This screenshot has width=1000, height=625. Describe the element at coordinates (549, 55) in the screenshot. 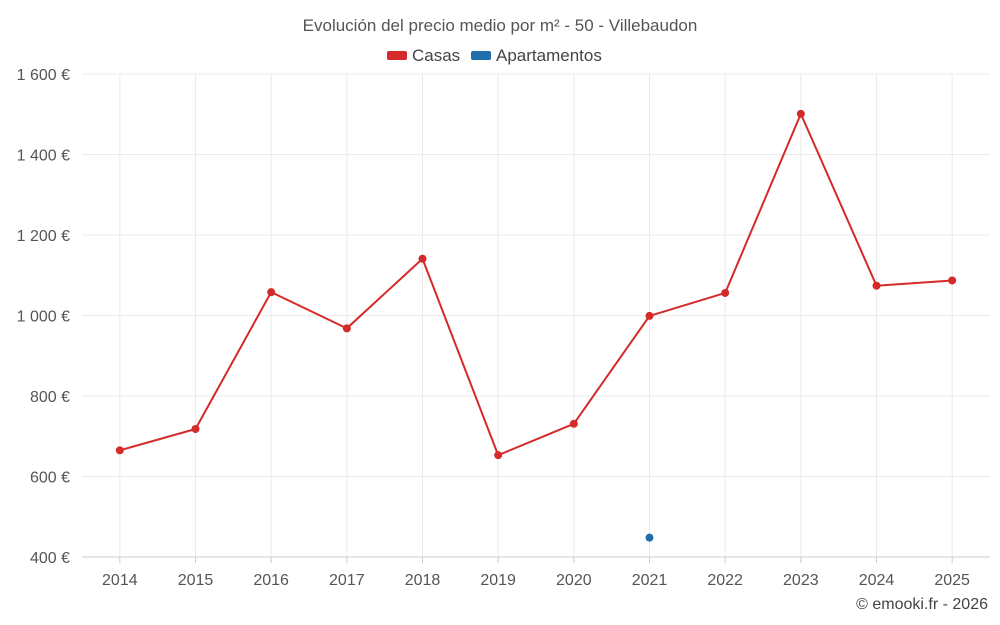

I see `legend-label-apartamentos: Apartamentos` at that location.